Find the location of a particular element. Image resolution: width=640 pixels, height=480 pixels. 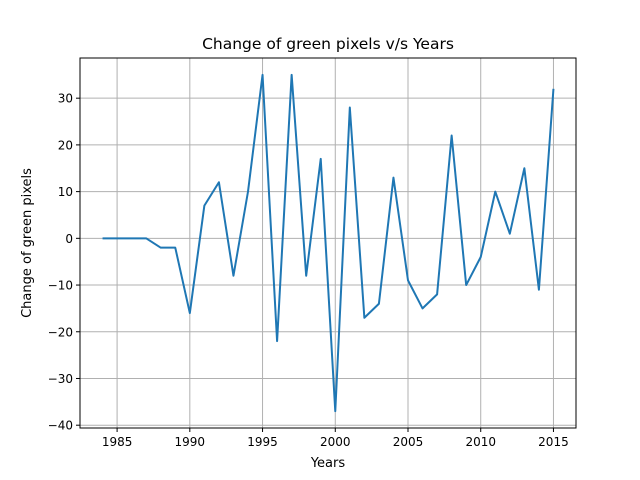

y-axis-label: Change of green pixels is located at coordinates (27, 243).